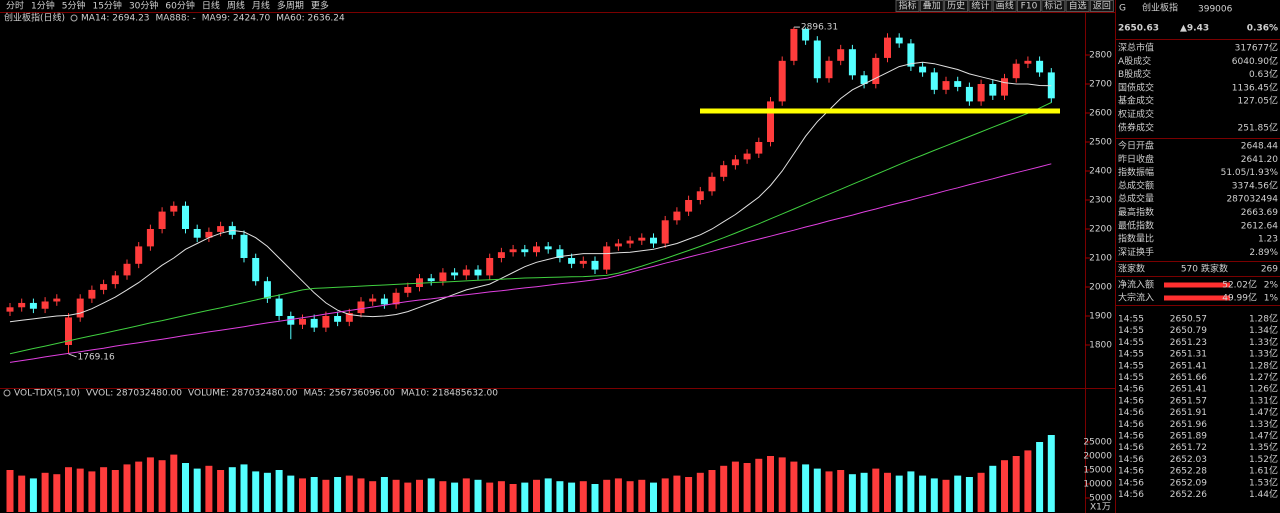  I want to click on row-label: 债券成交, so click(1136, 127).